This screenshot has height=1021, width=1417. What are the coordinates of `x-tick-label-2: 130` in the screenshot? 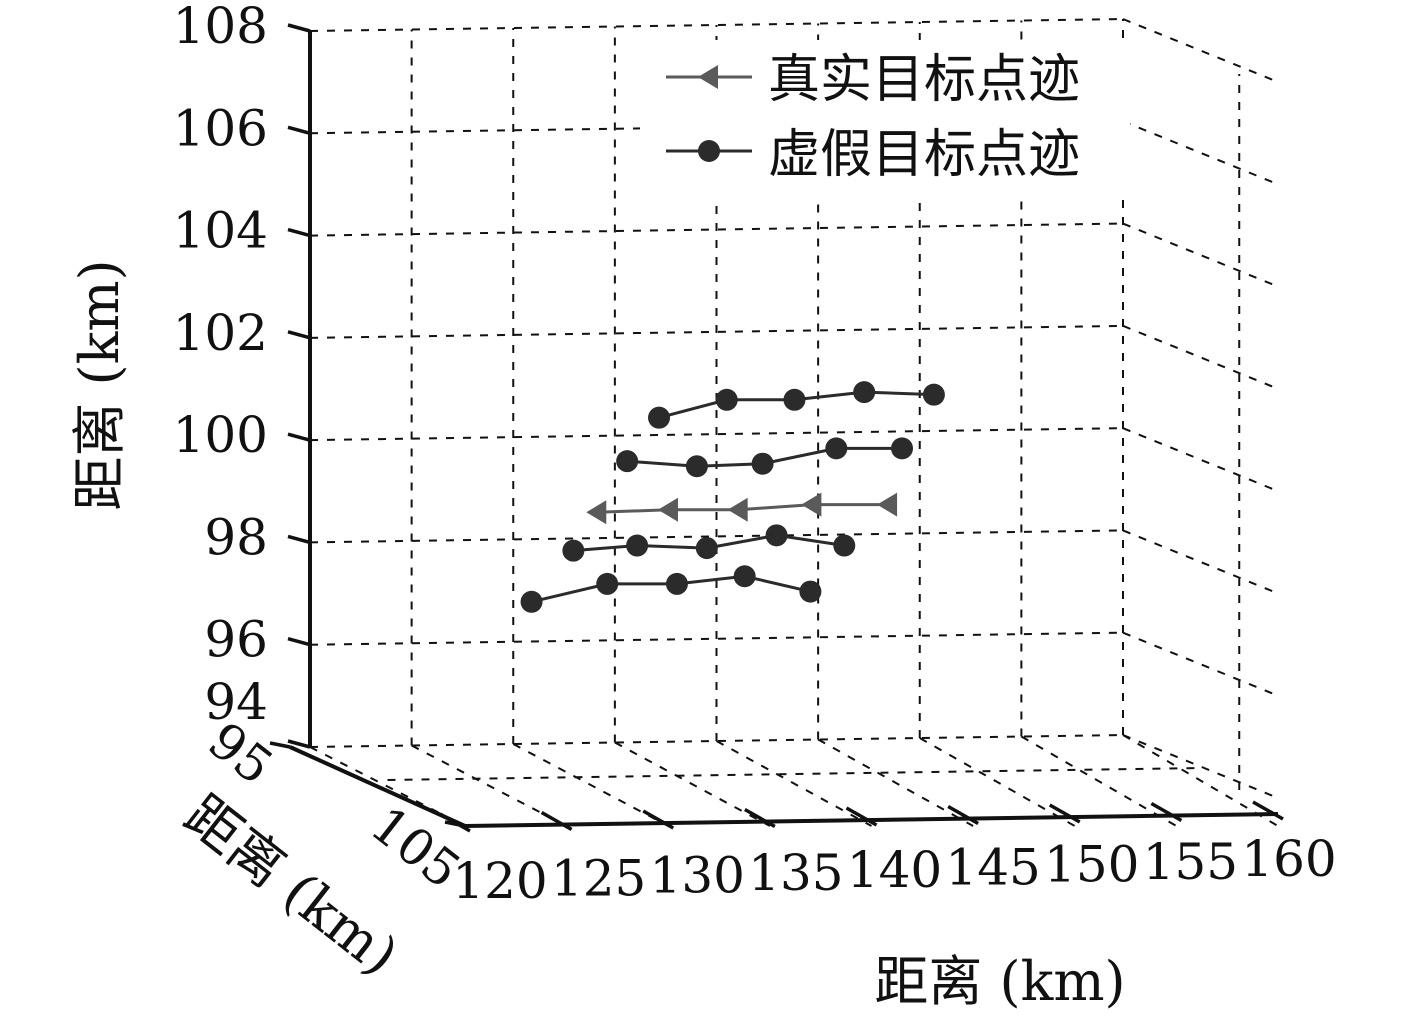 It's located at (697, 876).